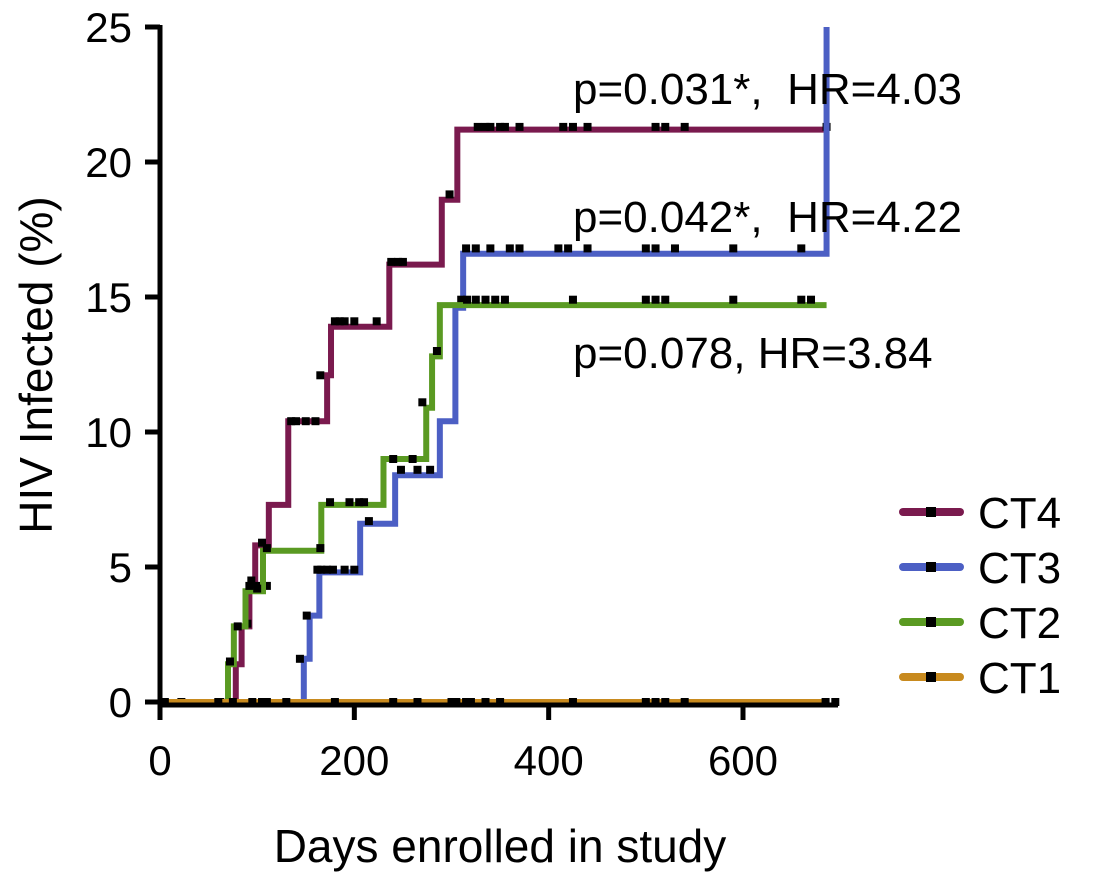 This screenshot has height=885, width=1099. I want to click on annotation-ct2: p=0.078, HR=3.84, so click(753, 353).